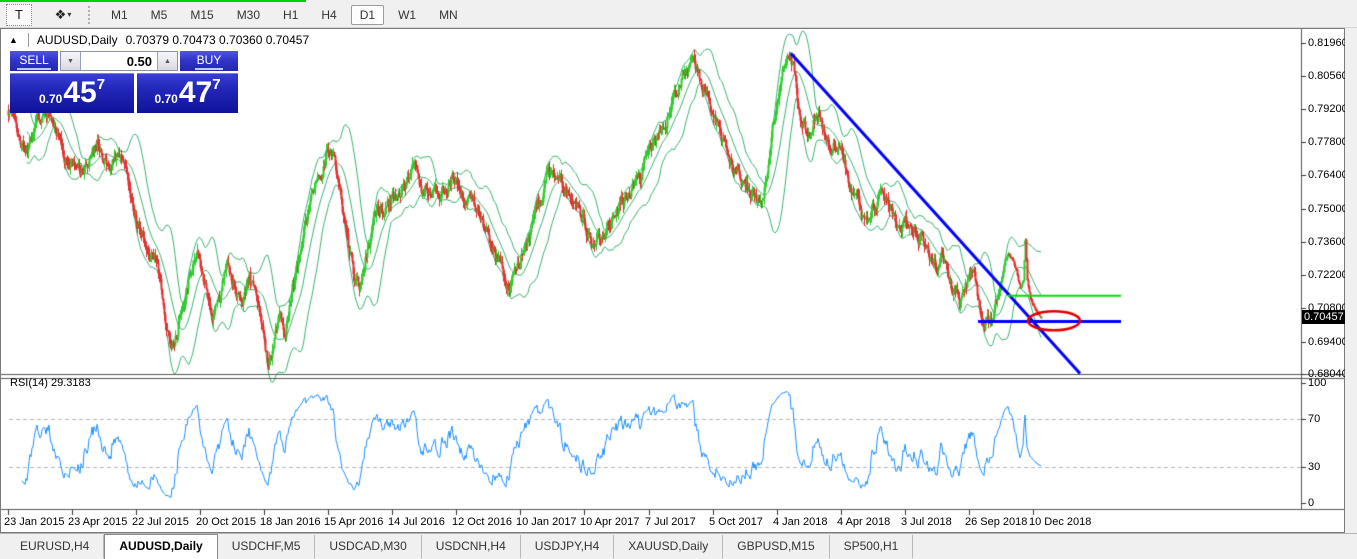  I want to click on price-axis-label: 0.68040, so click(1328, 374).